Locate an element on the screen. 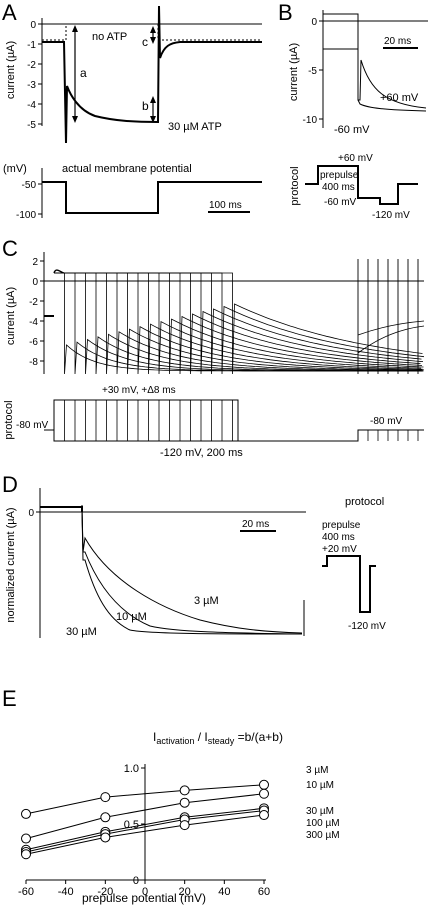 This screenshot has height=908, width=428. panel-c-late-trace is located at coordinates (391, 339).